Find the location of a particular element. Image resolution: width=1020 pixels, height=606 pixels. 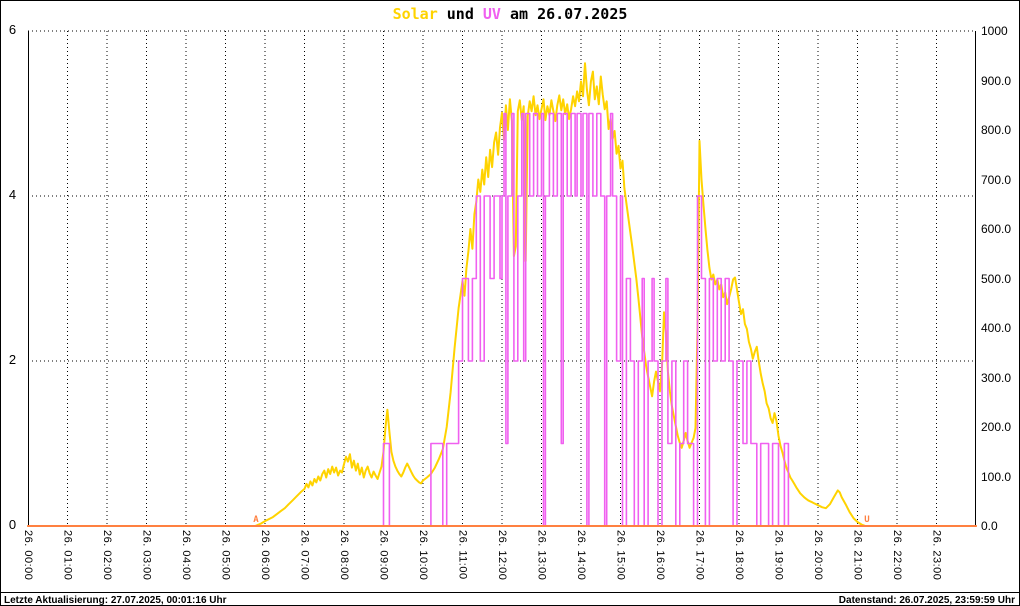

title-uv-label: UV is located at coordinates (491, 14).